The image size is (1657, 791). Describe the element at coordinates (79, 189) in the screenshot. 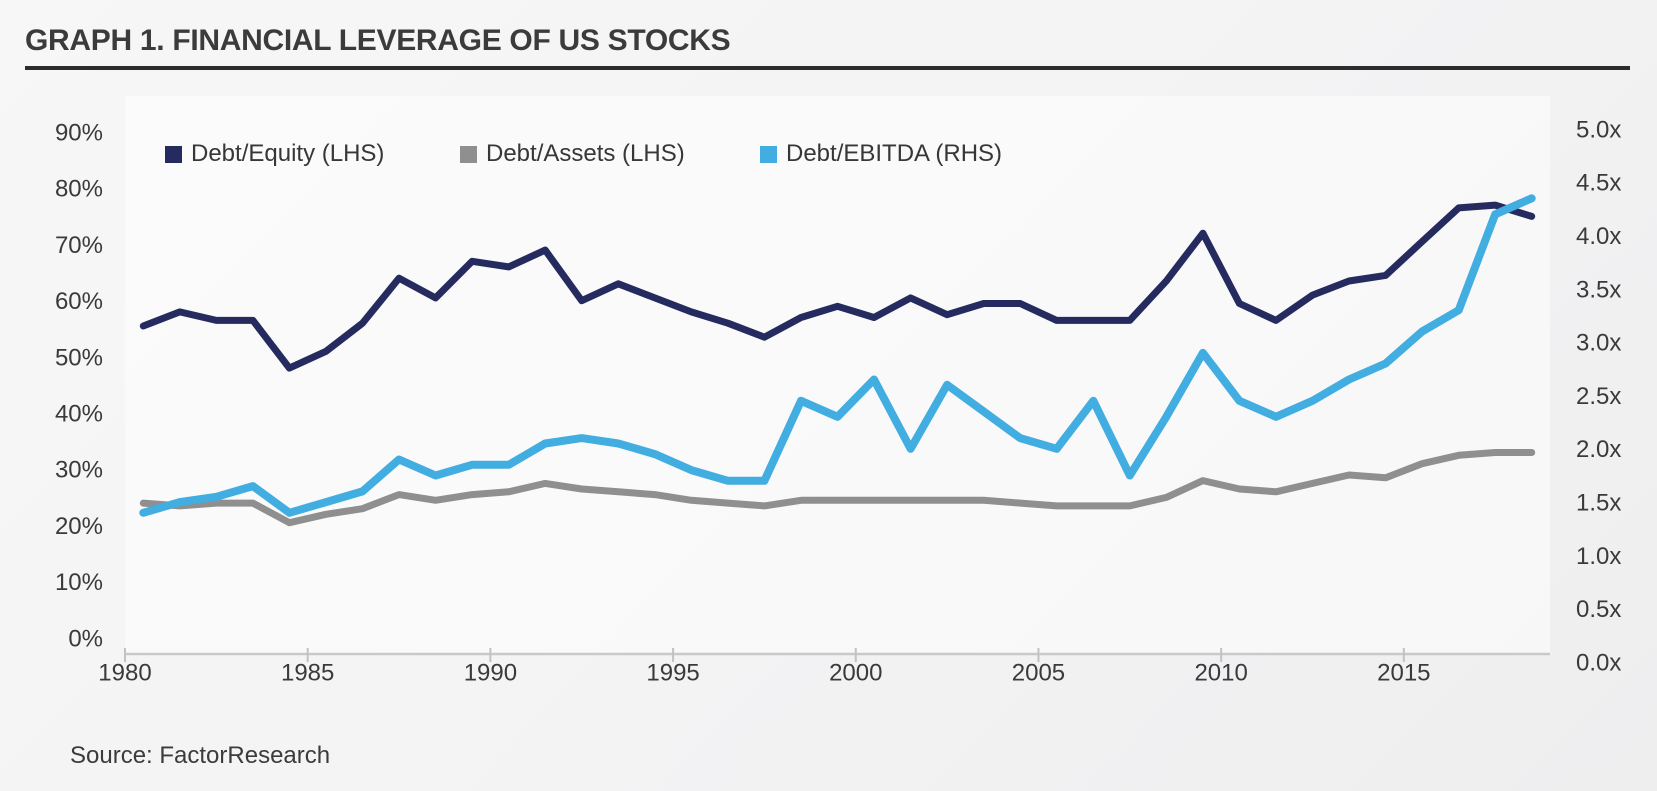

I see `left-axis-tick-label: 80%` at that location.